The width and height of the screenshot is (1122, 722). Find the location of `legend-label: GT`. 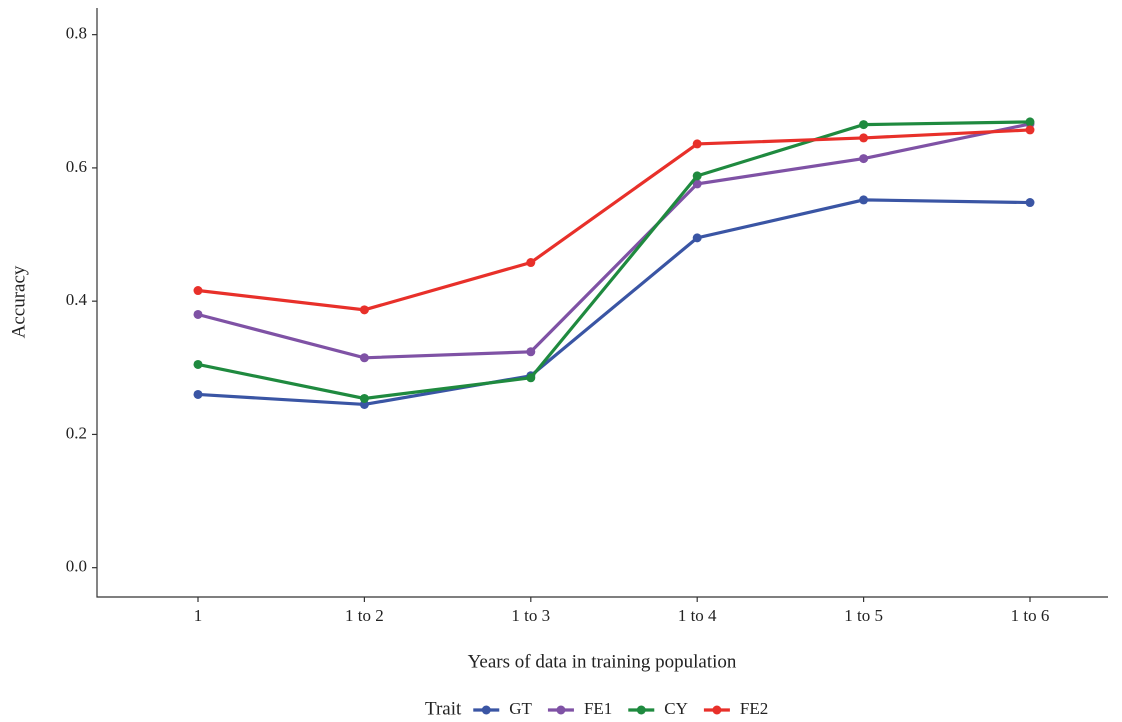

legend-label: GT is located at coordinates (520, 708).